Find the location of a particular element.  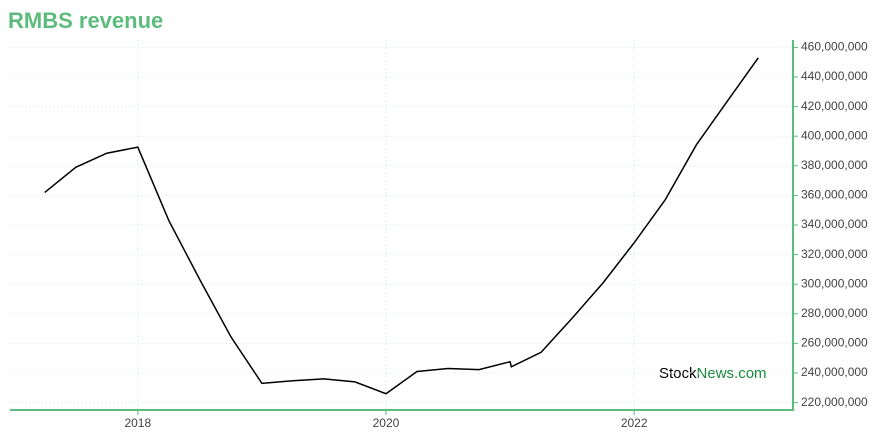

y-tick-label: 220,000,000 is located at coordinates (834, 402).